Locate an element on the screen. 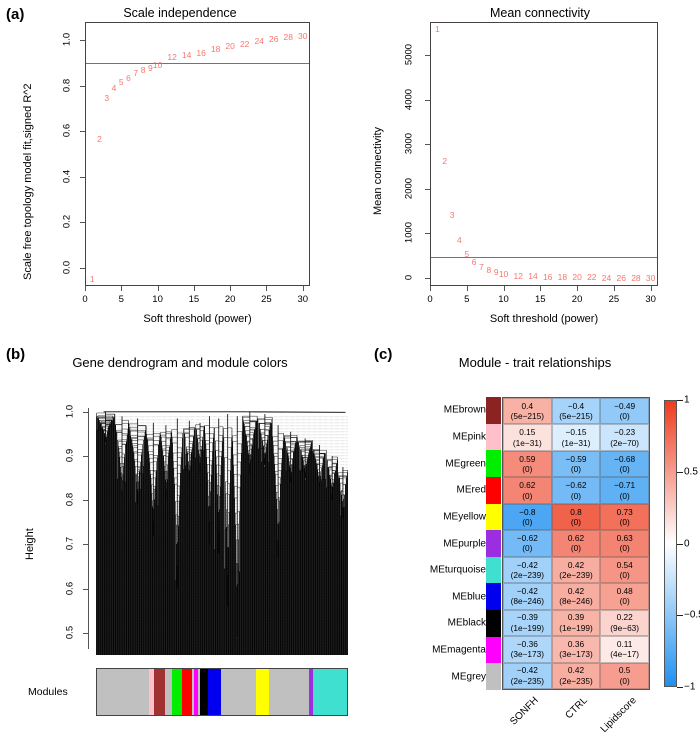  heatmap-cell-value: −0.42 is located at coordinates (527, 565).